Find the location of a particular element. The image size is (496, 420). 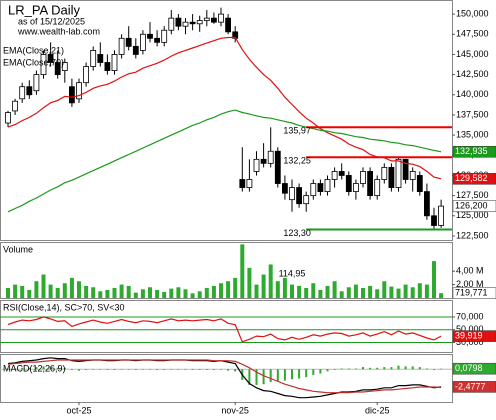

y-tick-label: 125,000 is located at coordinates (472, 215).